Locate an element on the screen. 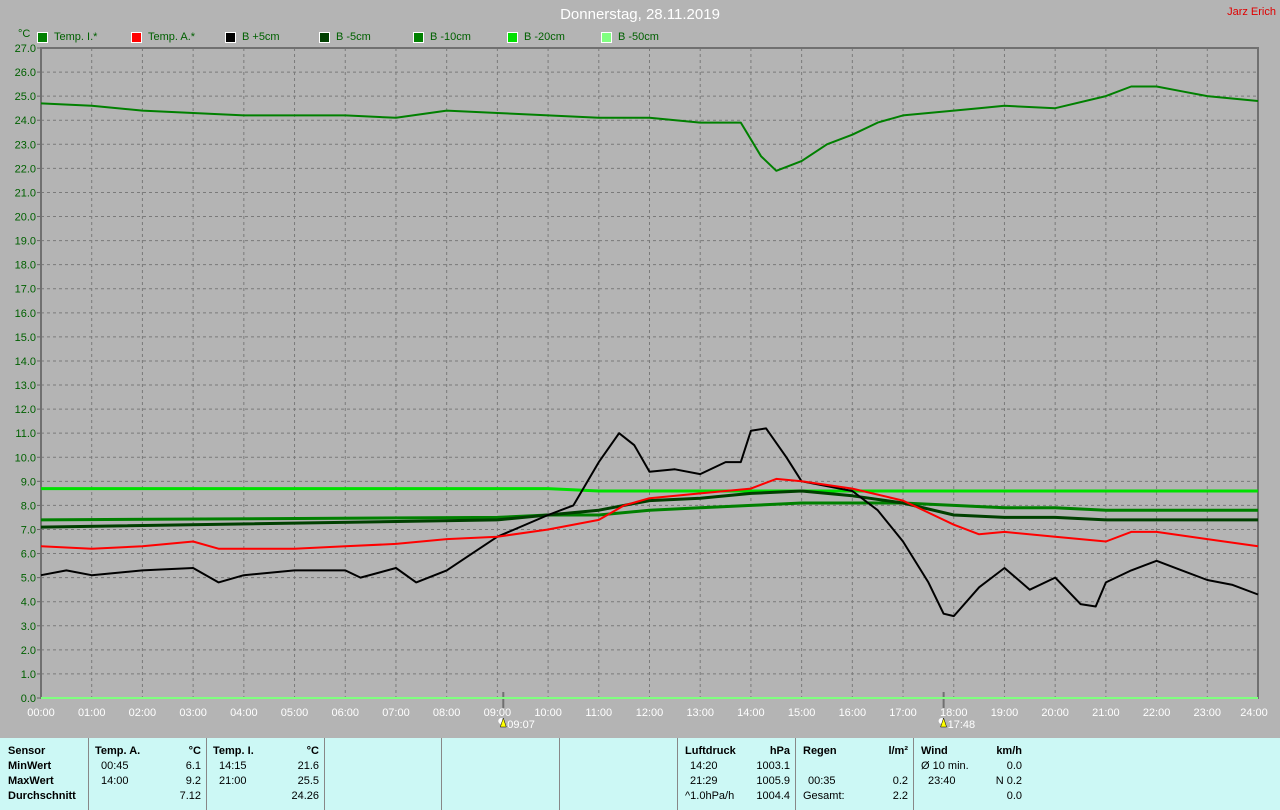 The height and width of the screenshot is (810, 1280). chart-title: Donnerstag, 28.11.2019 is located at coordinates (640, 14).